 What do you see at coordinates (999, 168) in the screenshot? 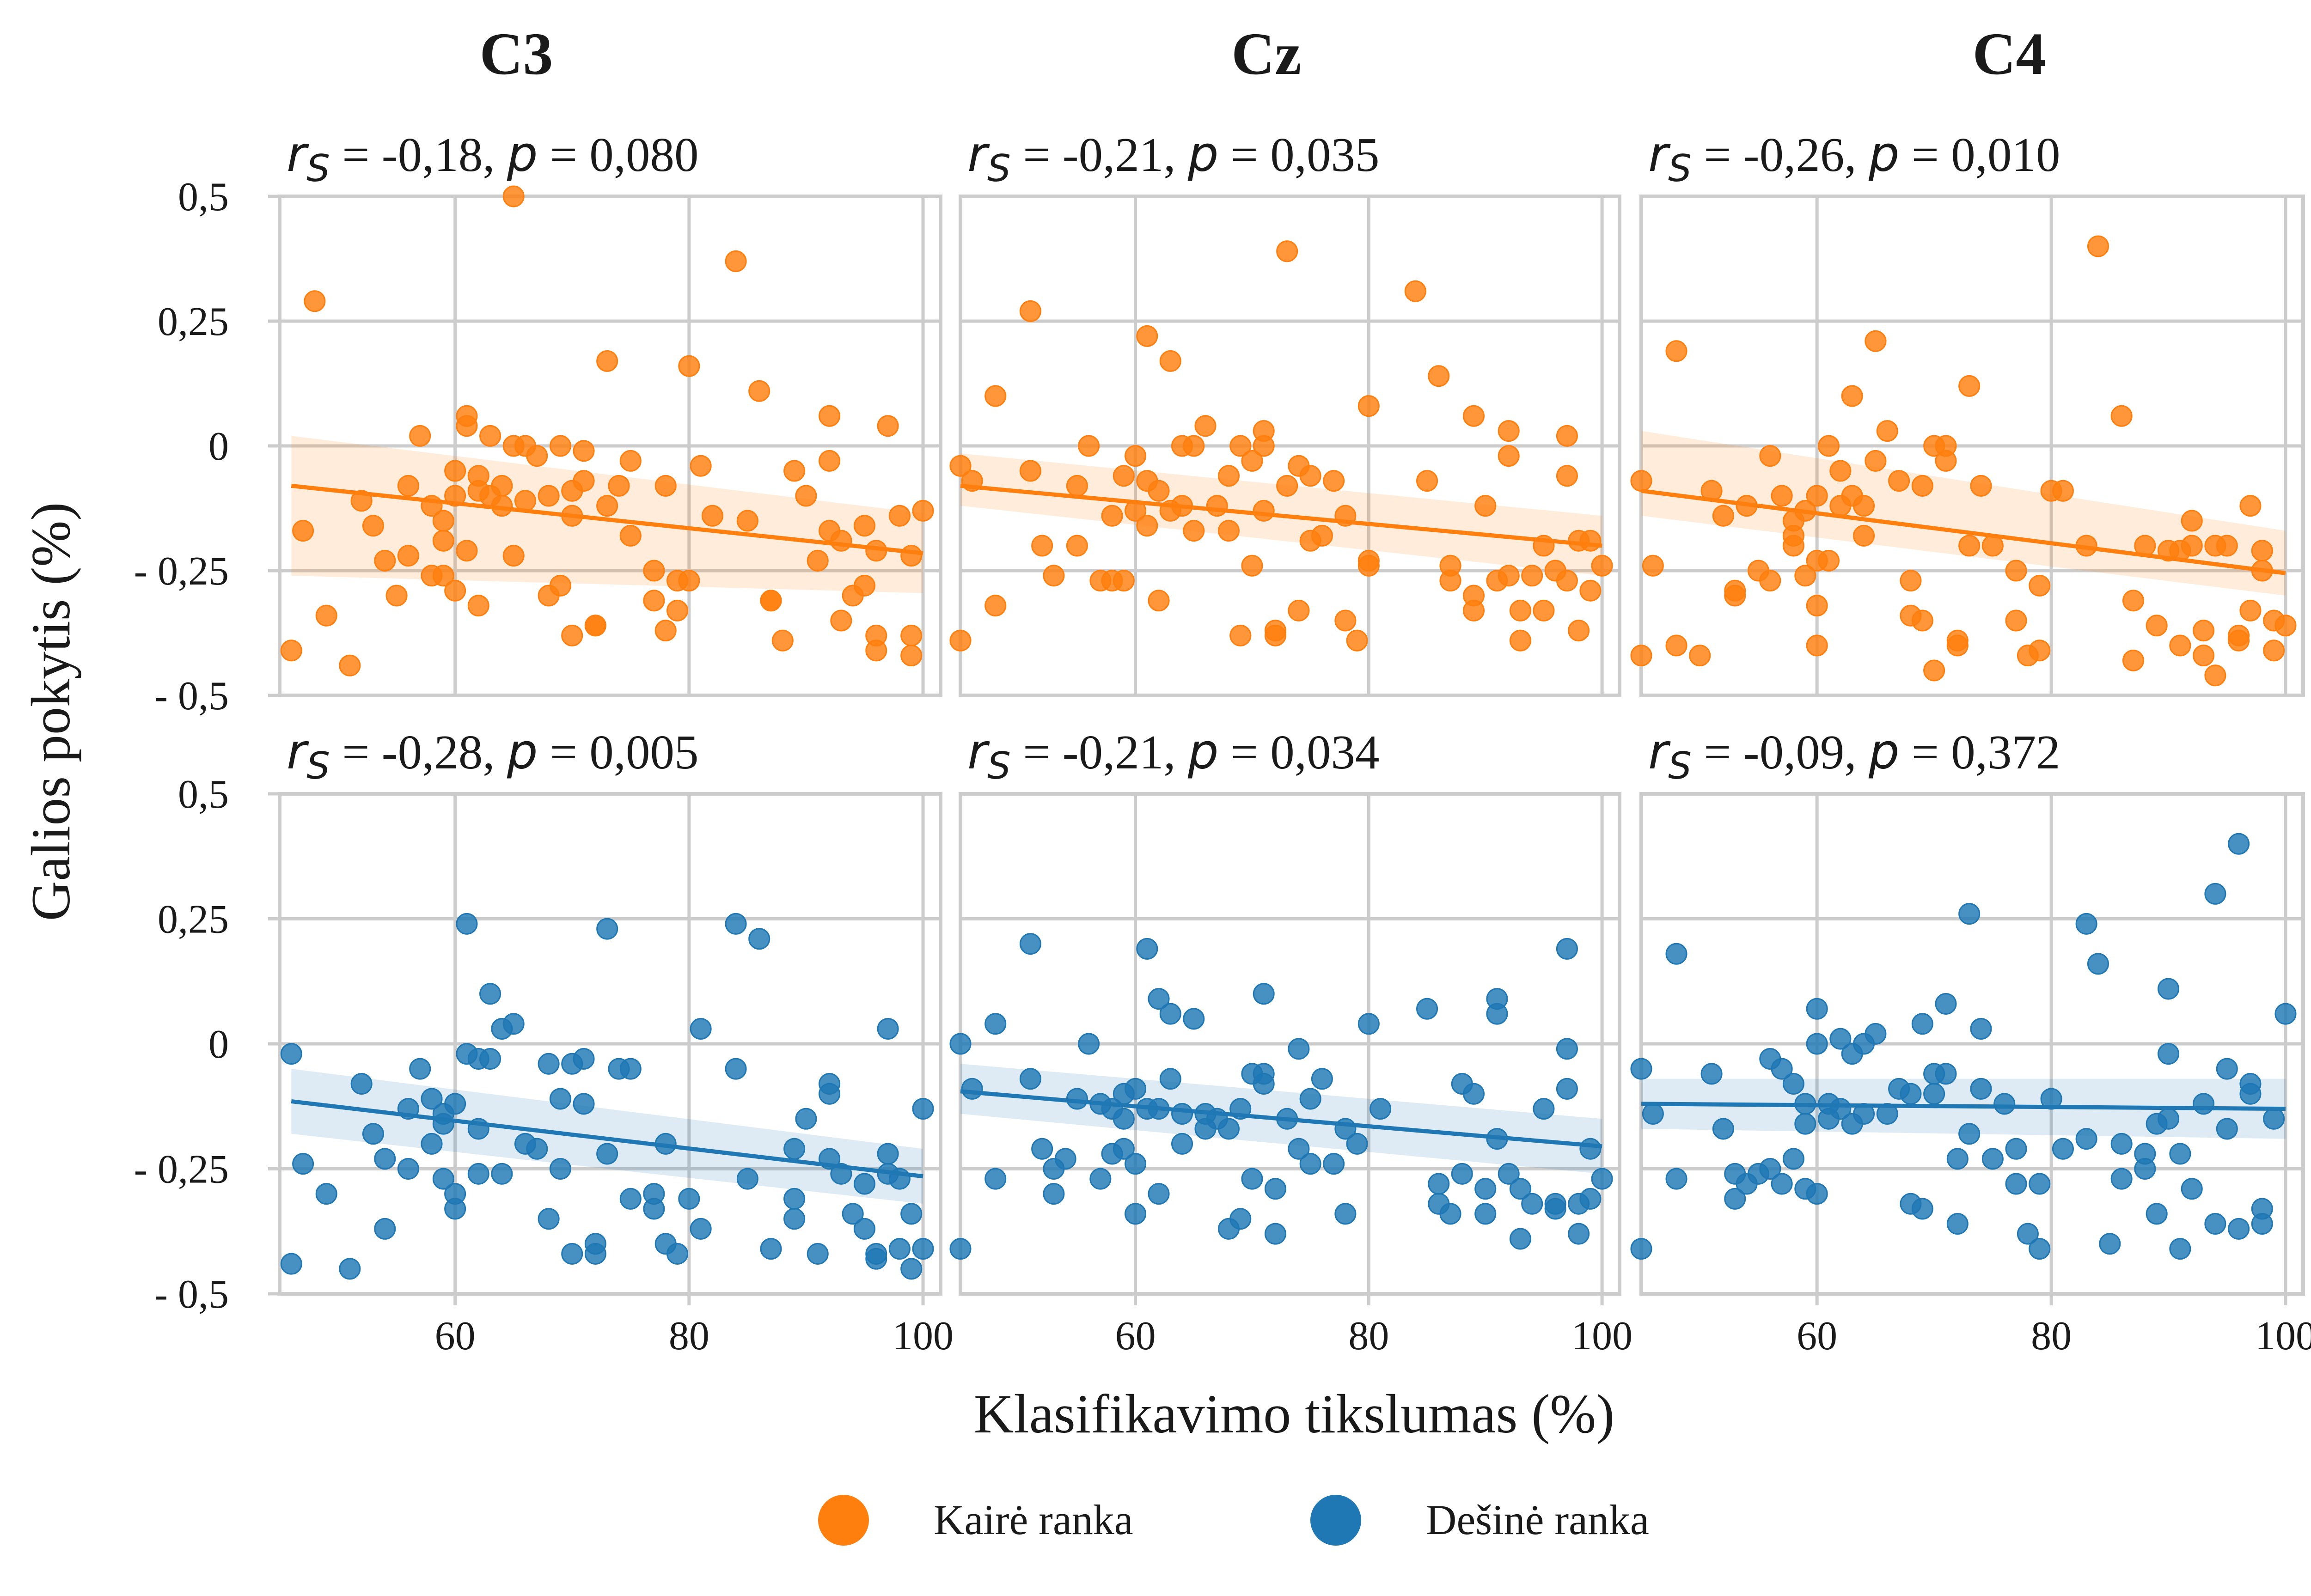
I see `stat-r-subscript: S` at bounding box center [999, 168].